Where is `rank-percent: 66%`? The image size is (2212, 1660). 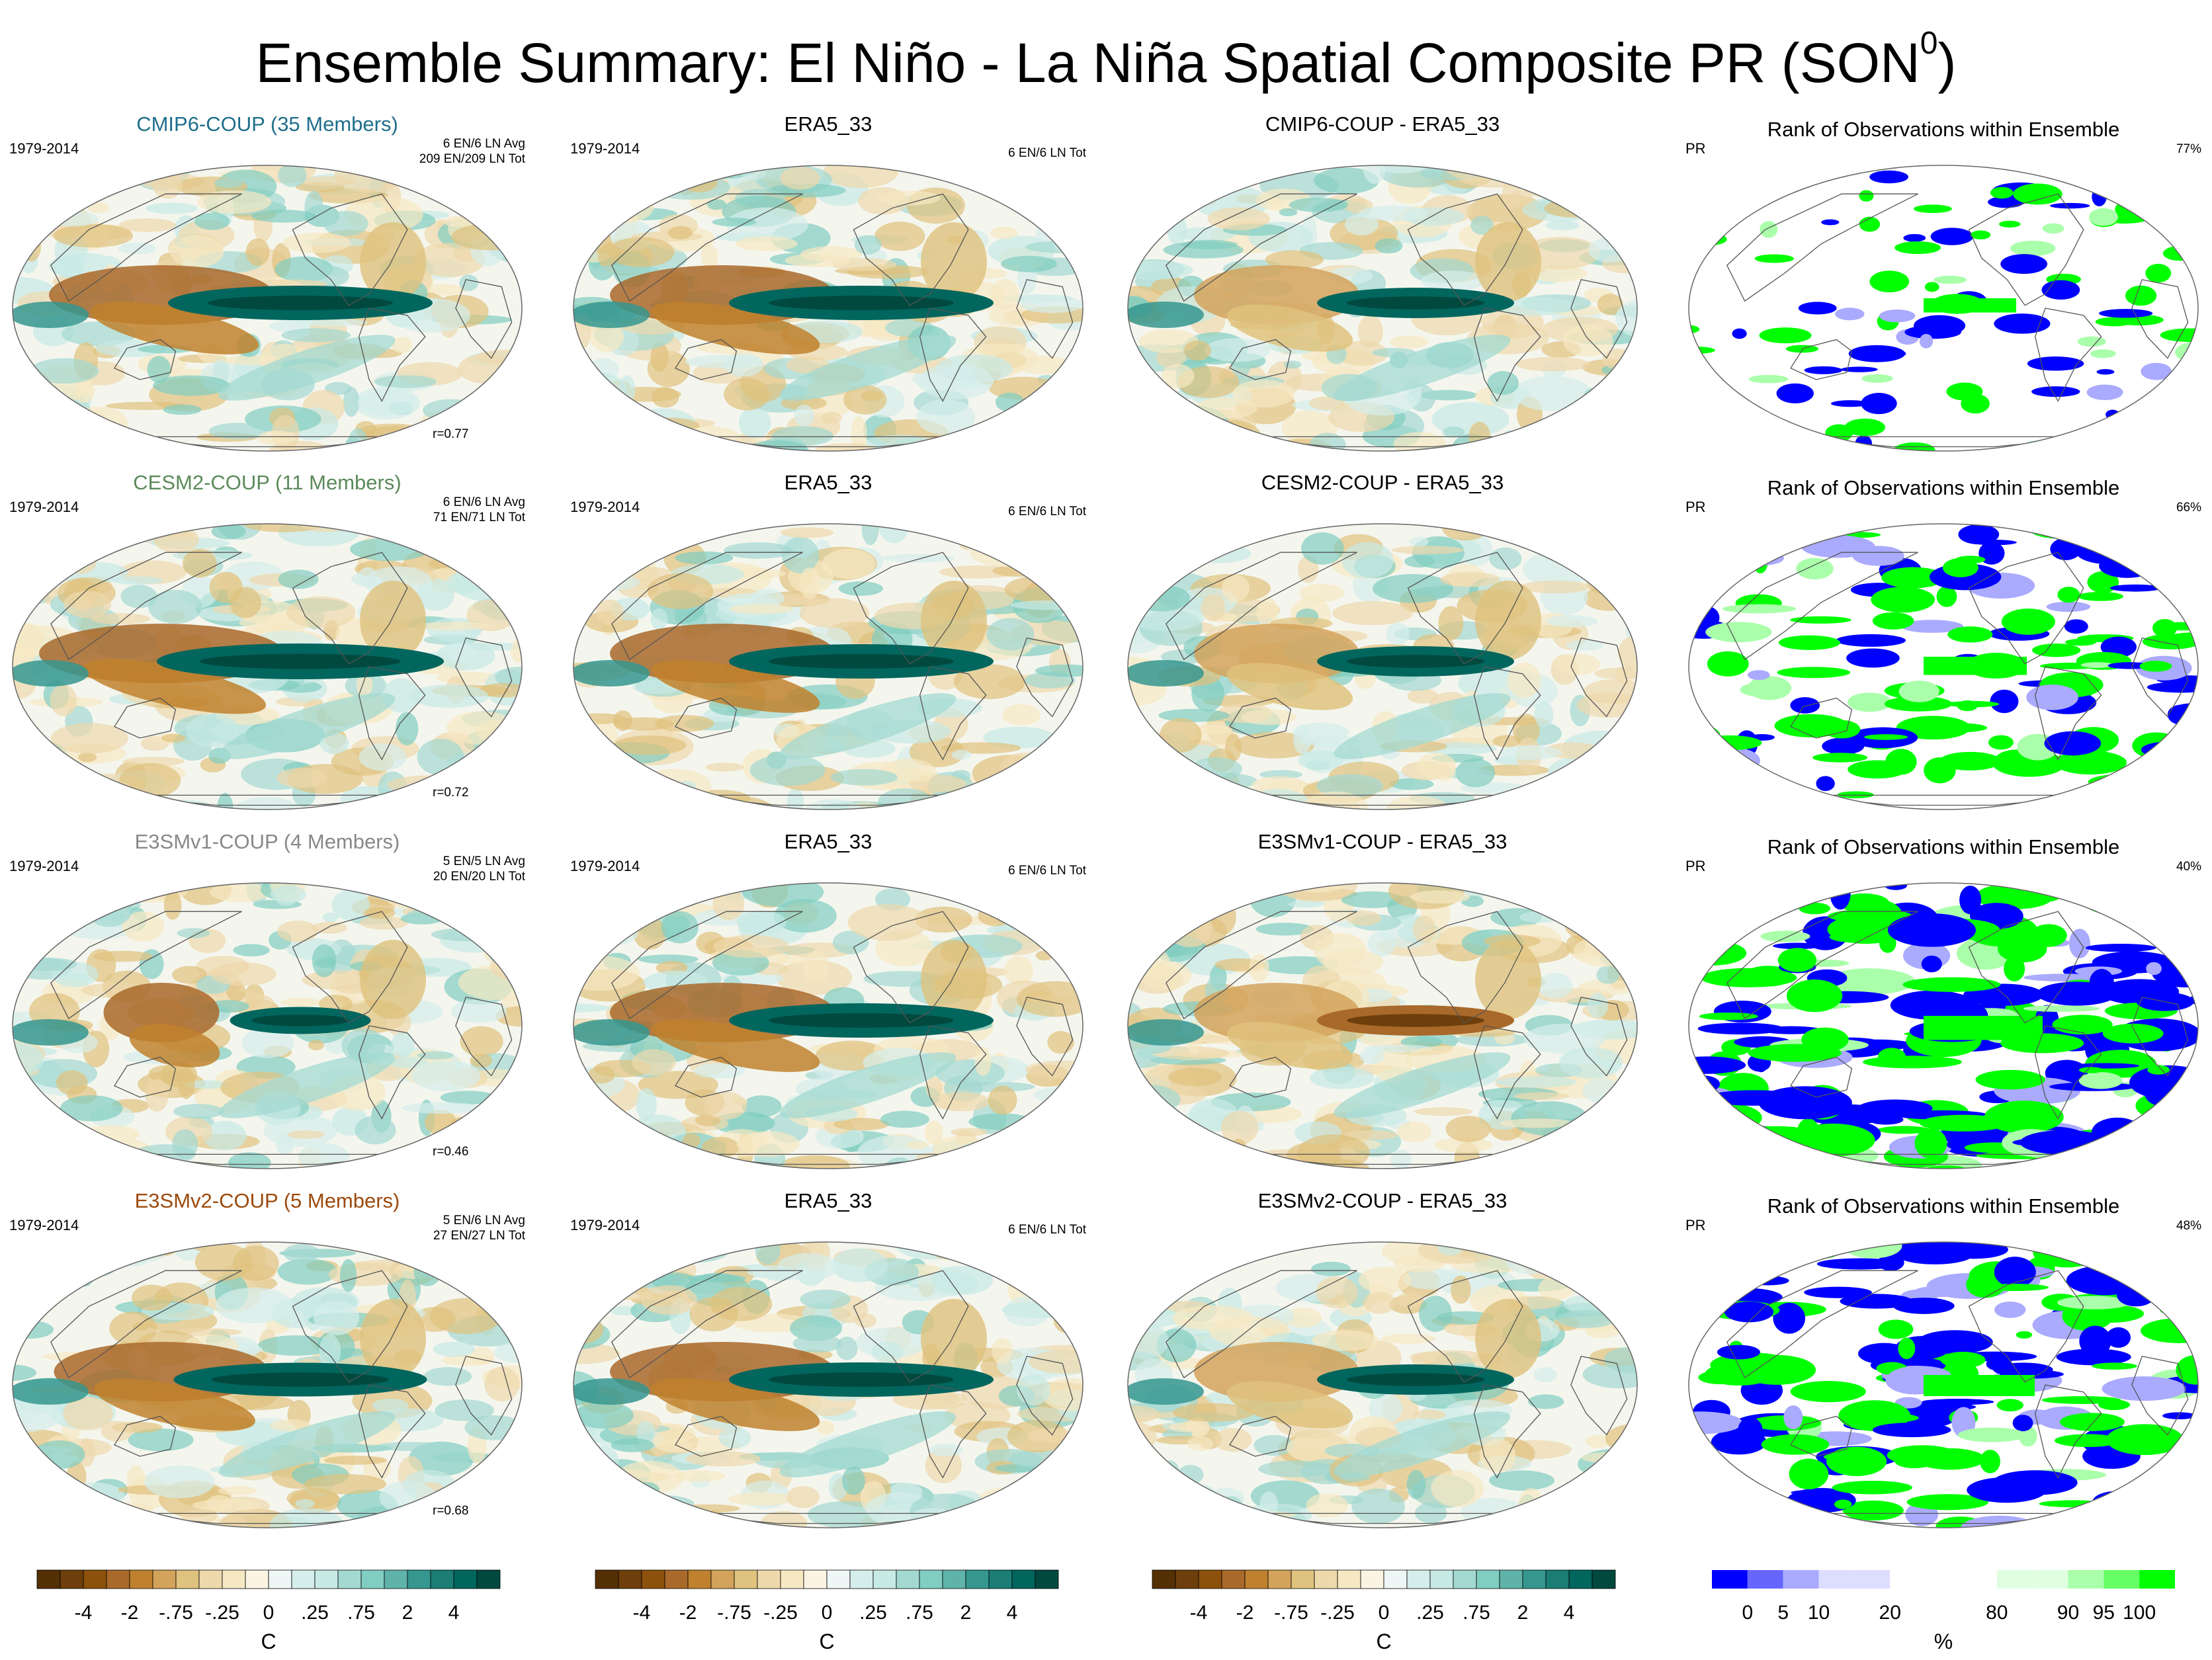
rank-percent: 66% is located at coordinates (2188, 508).